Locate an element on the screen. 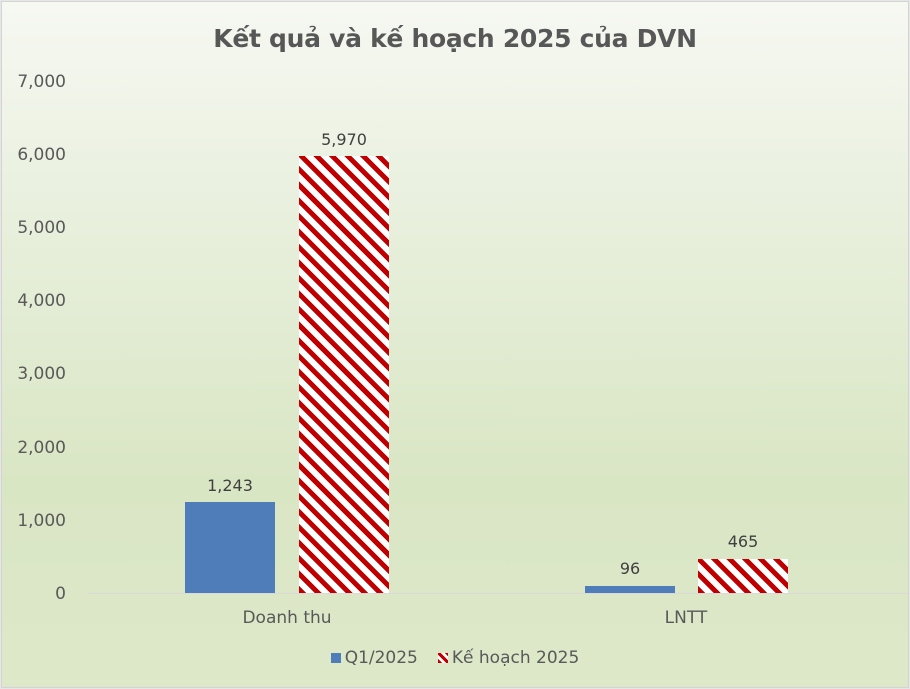 This screenshot has width=910, height=689. bar-plan-lntt is located at coordinates (743, 576).